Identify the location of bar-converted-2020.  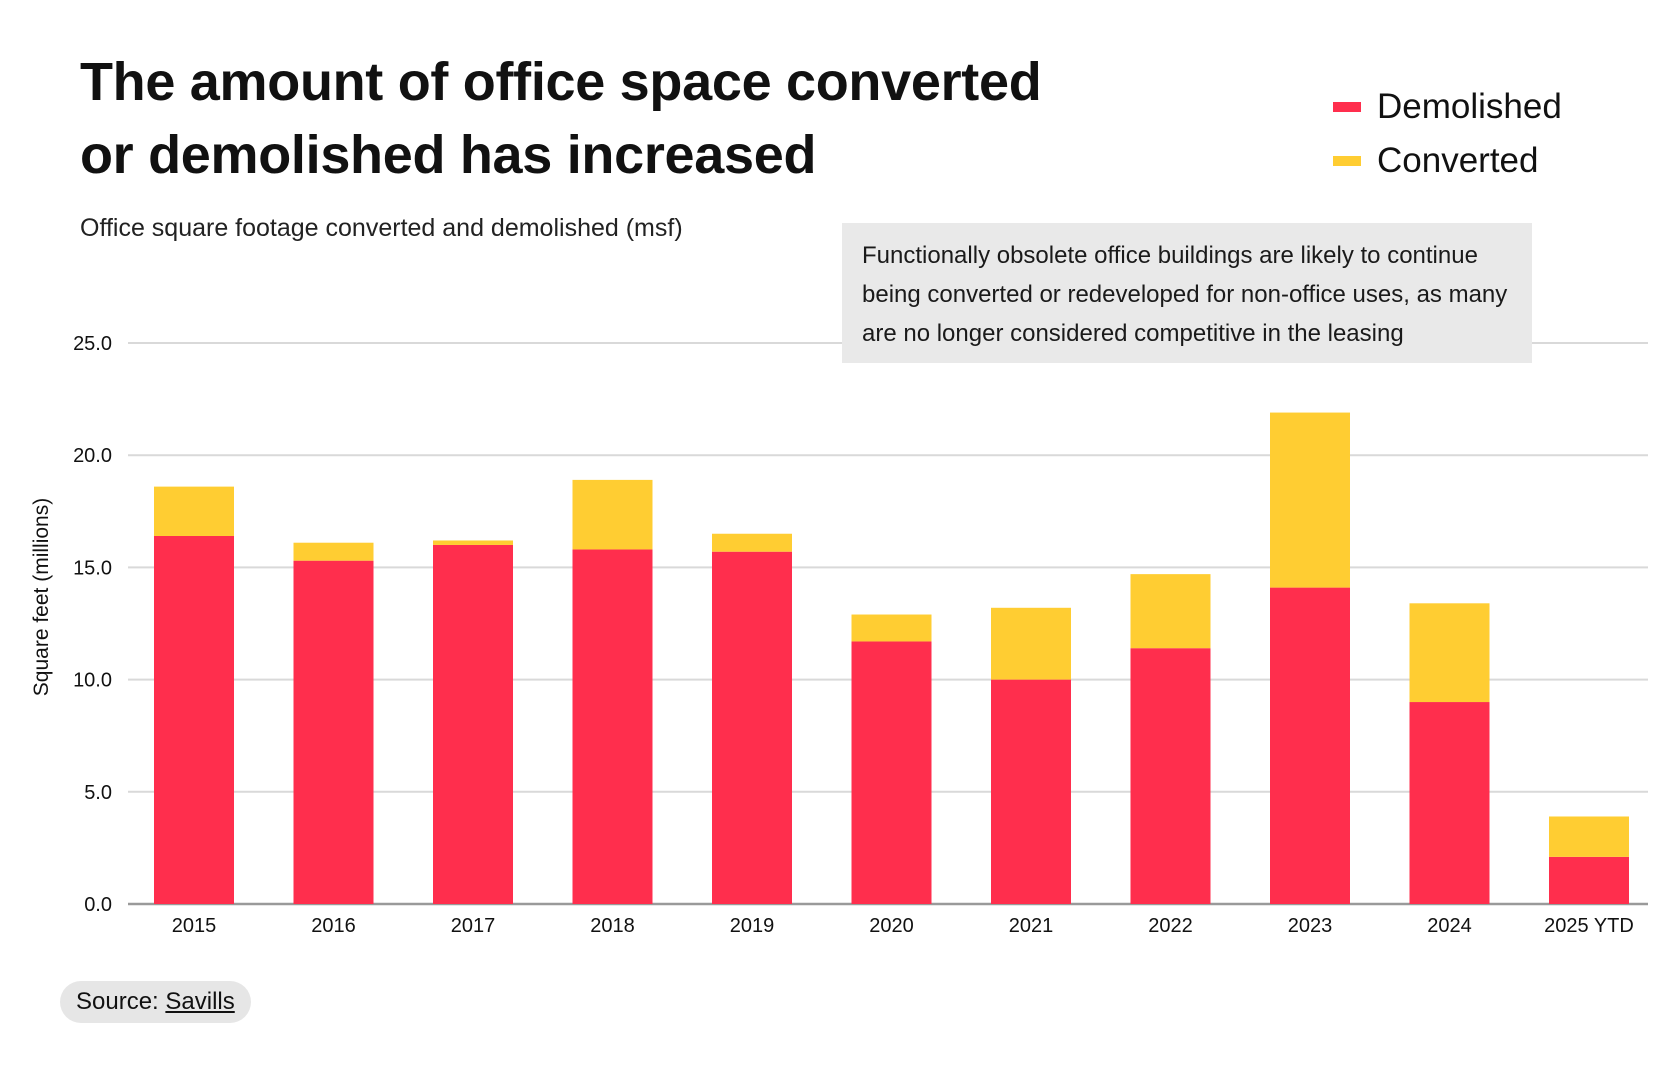
(891, 628).